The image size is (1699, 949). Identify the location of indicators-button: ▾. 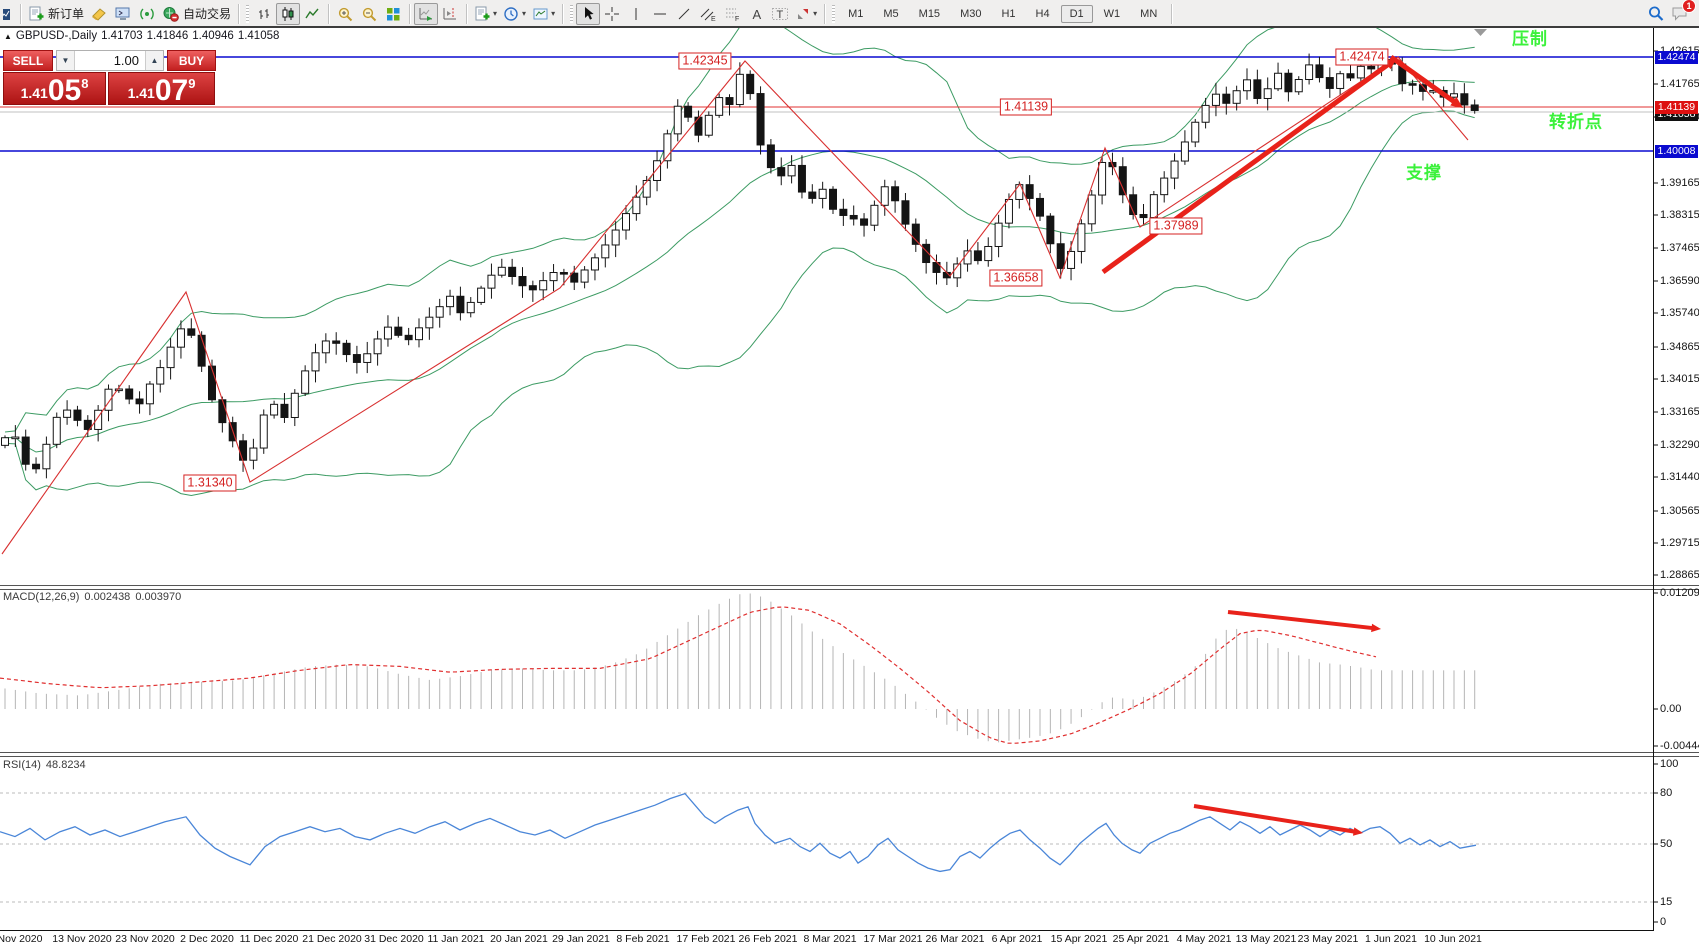
(485, 14).